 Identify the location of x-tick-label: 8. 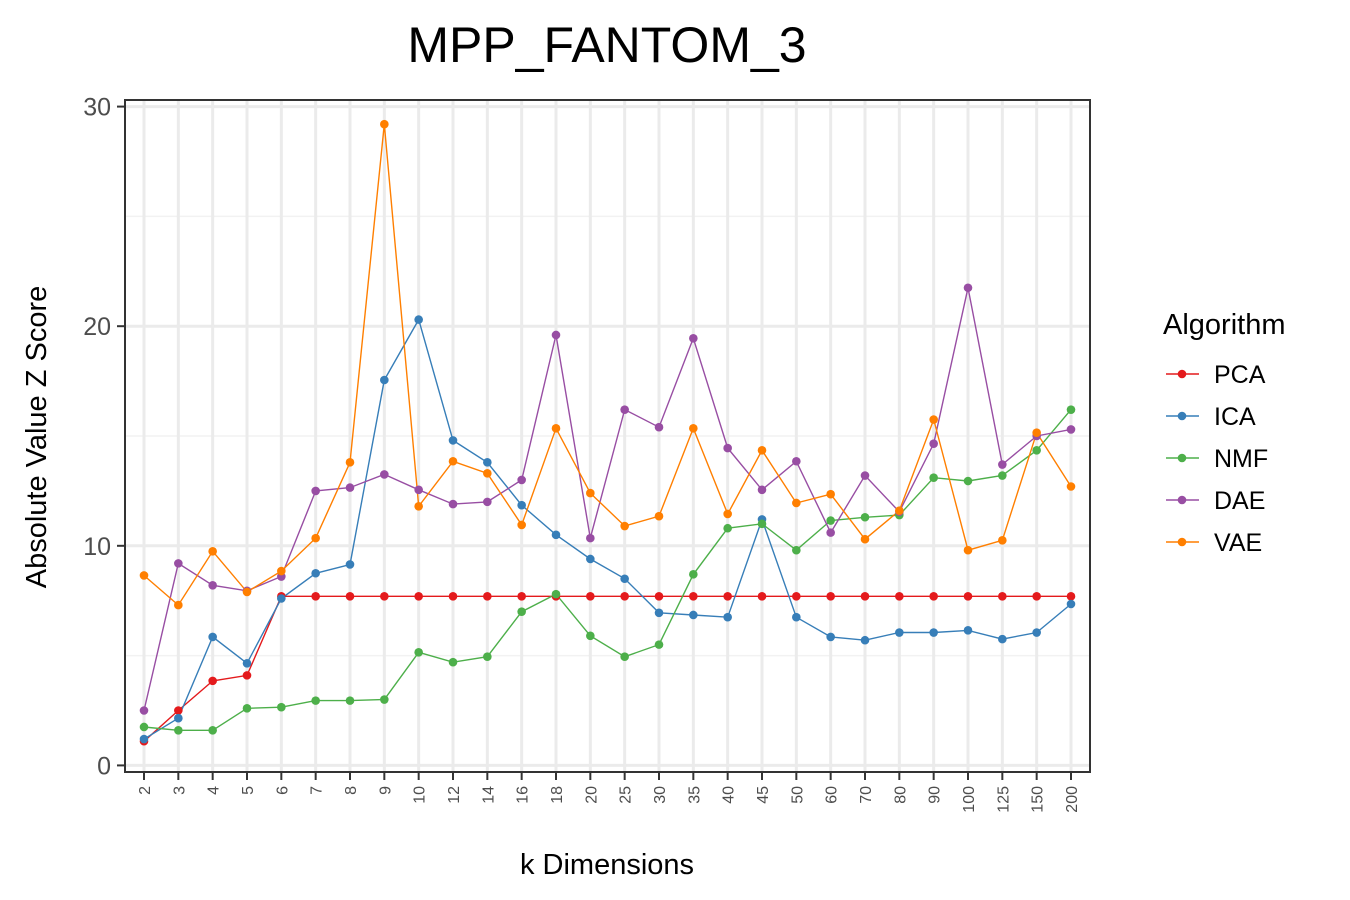
(351, 790).